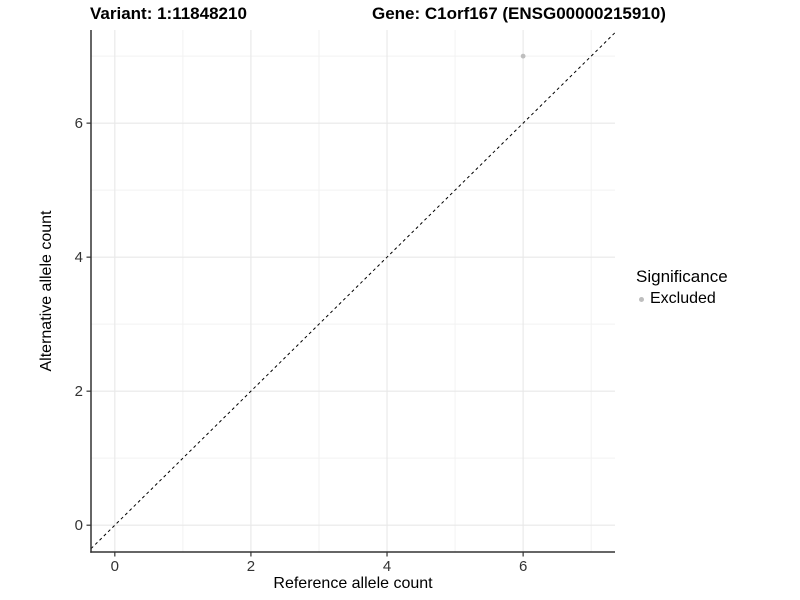 This screenshot has height=600, width=800. Describe the element at coordinates (682, 287) in the screenshot. I see `legend: Significance Excluded` at that location.